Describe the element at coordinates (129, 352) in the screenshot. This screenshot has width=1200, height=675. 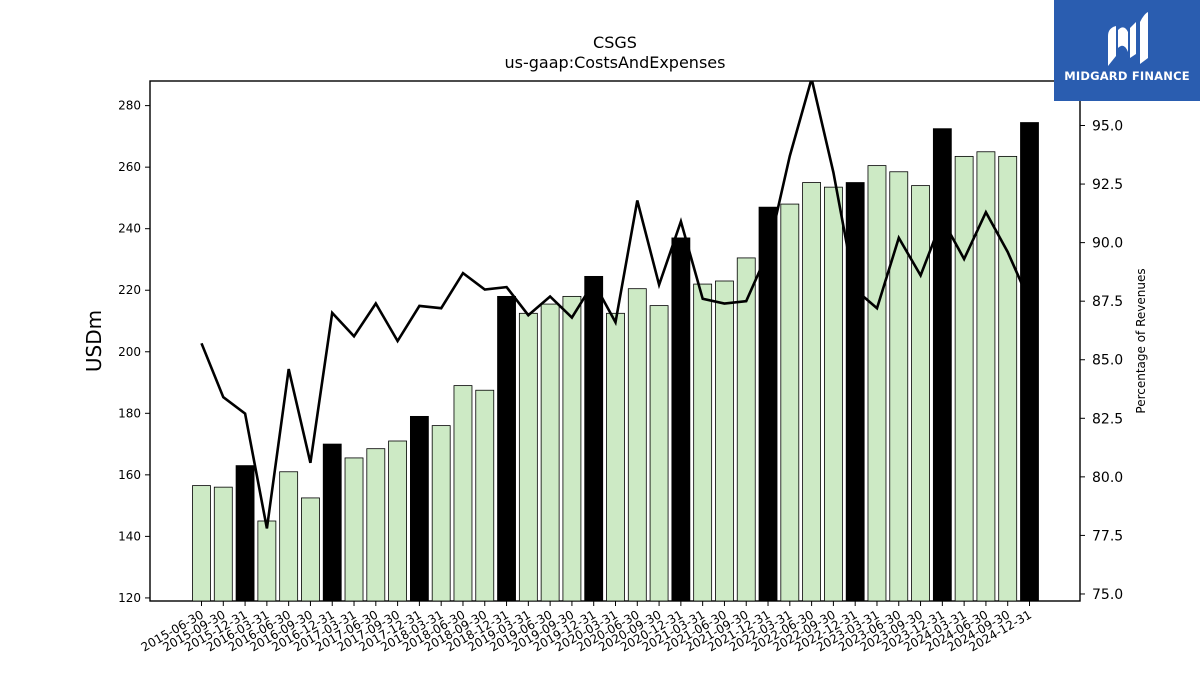
I see `y-tick-label: 200` at that location.